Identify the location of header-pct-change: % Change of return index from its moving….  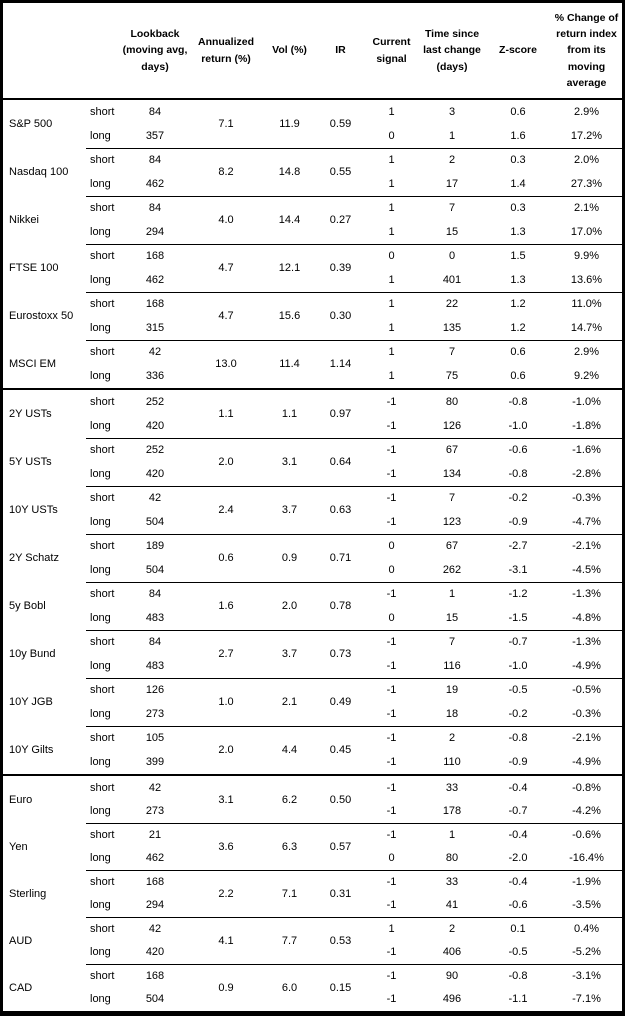
(586, 50).